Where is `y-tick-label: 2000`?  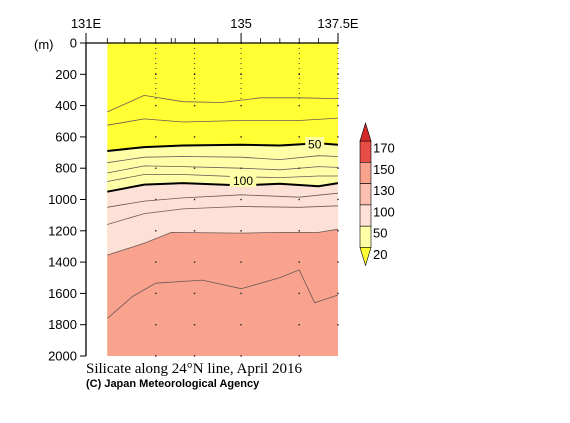 y-tick-label: 2000 is located at coordinates (62, 356).